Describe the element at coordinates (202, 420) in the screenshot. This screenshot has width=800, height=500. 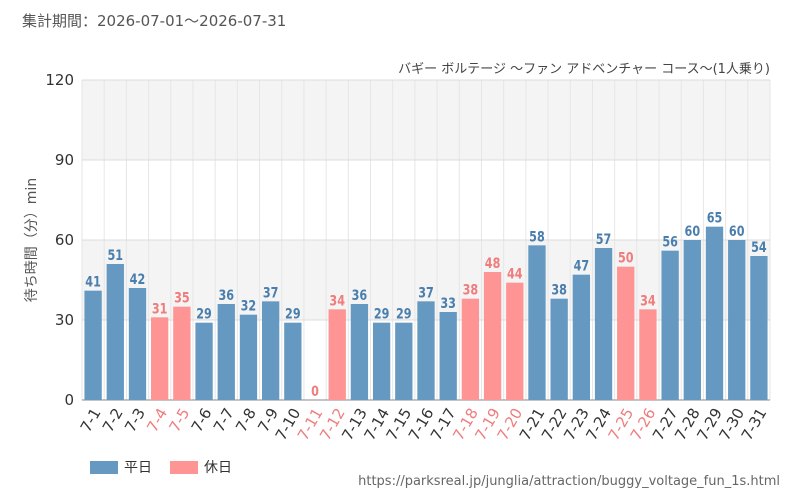
I see `x-tick-label: 7-6` at that location.